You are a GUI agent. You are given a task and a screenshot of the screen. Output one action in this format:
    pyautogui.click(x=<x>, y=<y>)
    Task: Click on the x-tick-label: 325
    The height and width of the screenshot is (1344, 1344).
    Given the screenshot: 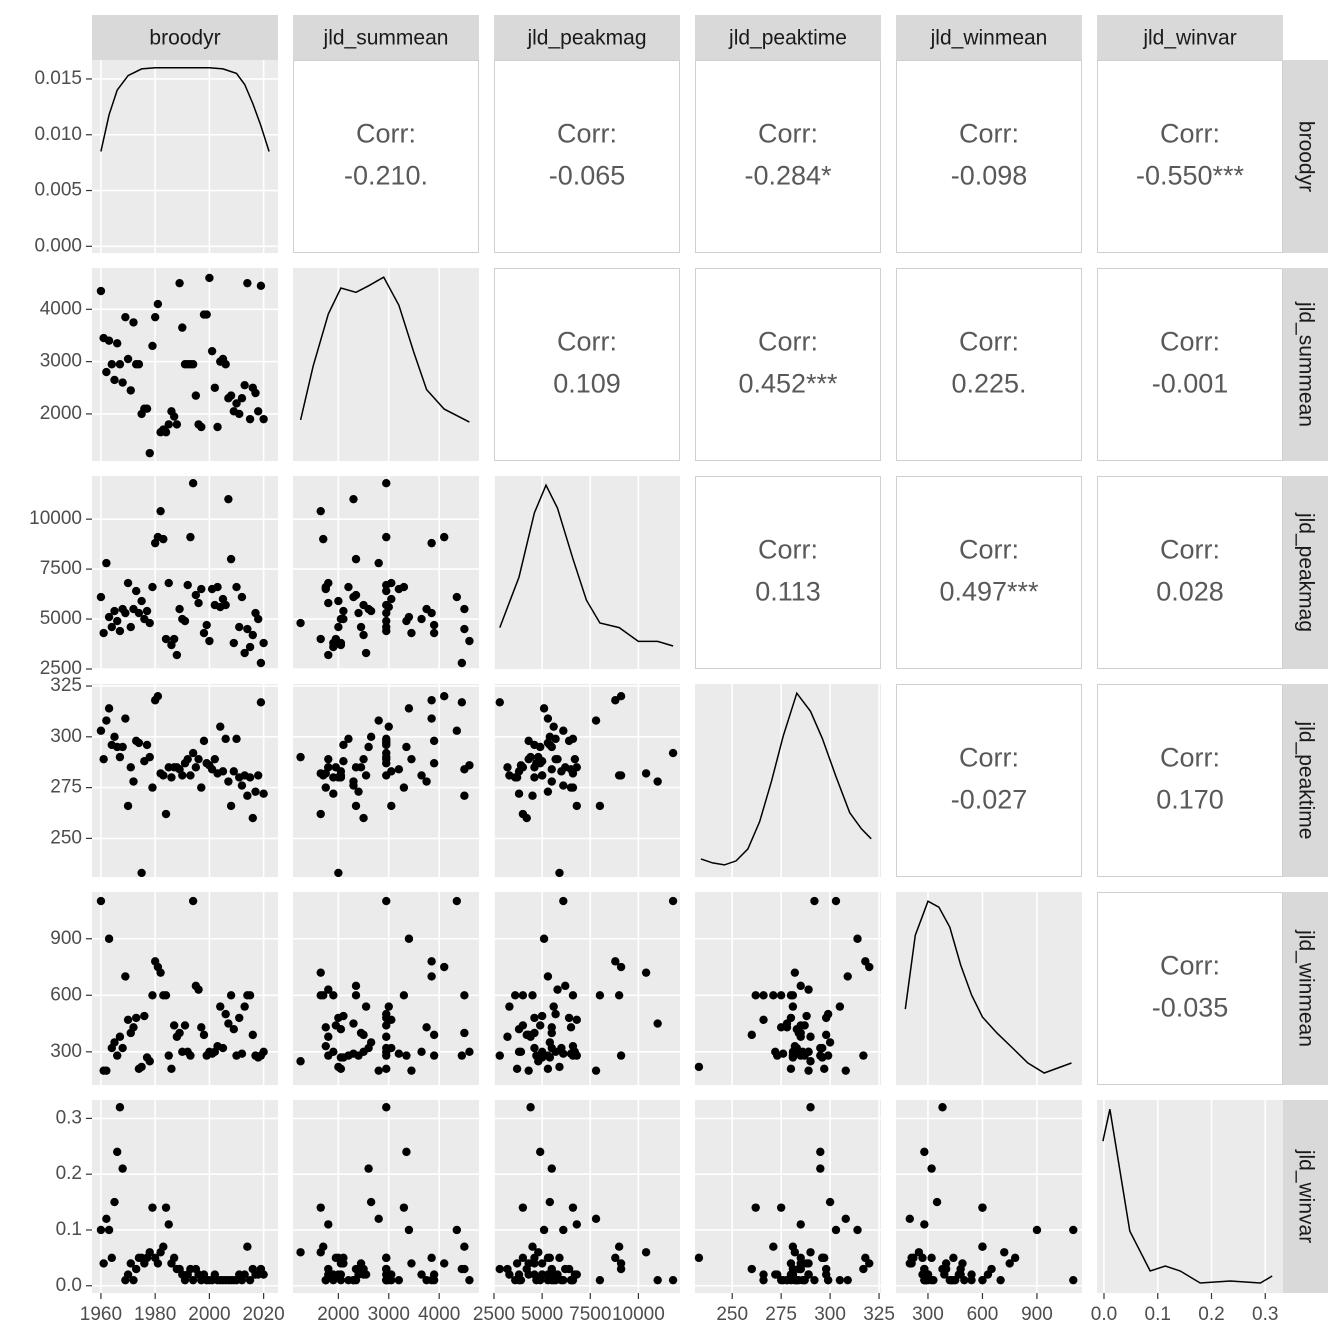 What is the action you would take?
    pyautogui.click(x=879, y=1314)
    